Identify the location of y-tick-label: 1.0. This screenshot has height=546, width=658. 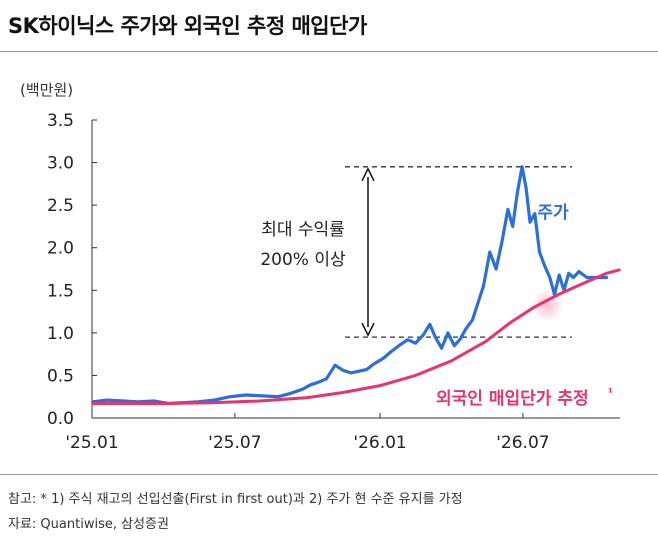
(60, 334).